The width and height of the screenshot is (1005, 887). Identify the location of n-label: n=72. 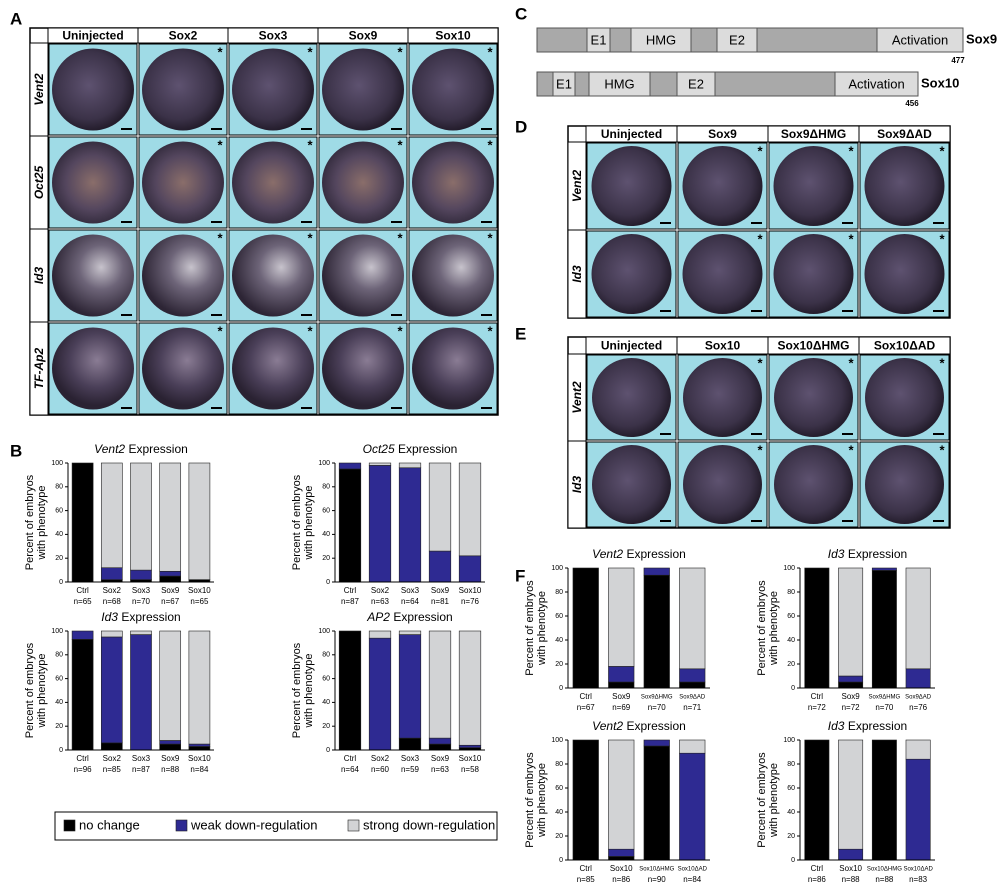
(817, 707).